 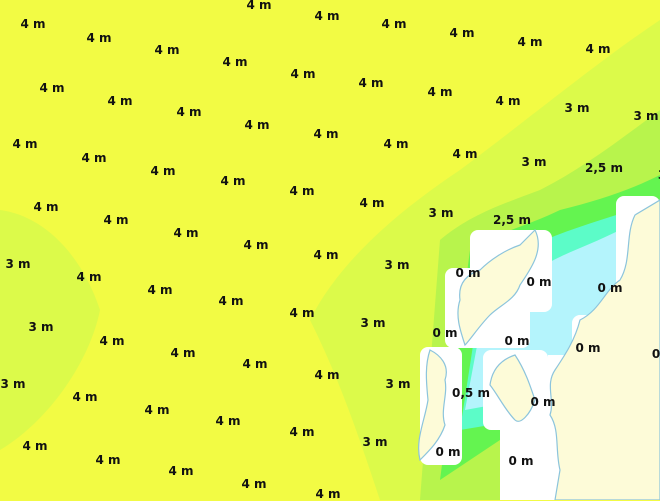 I want to click on wave-height-label: 0,5 m, so click(x=471, y=393).